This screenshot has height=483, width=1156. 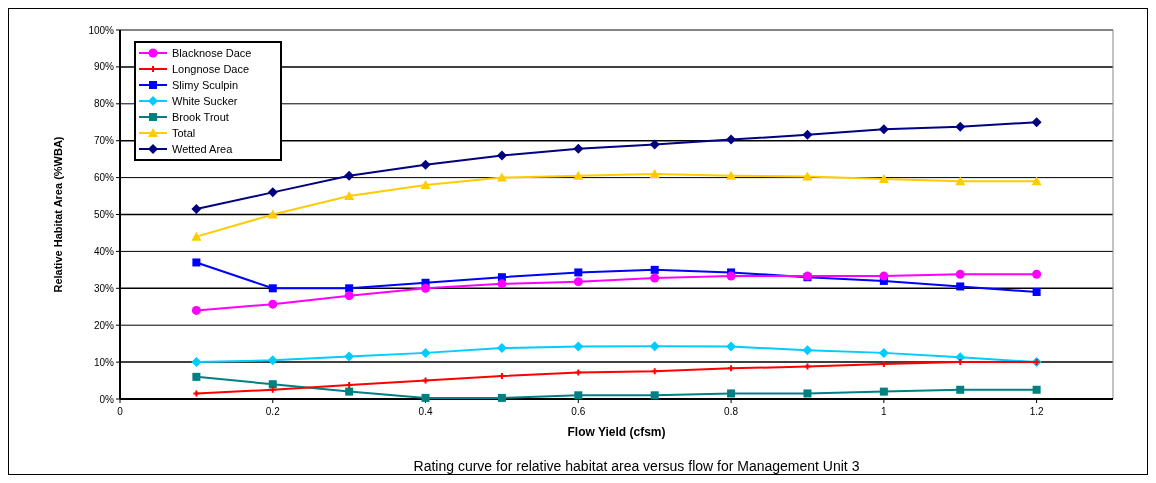 What do you see at coordinates (205, 100) in the screenshot?
I see `legend-label: White Sucker` at bounding box center [205, 100].